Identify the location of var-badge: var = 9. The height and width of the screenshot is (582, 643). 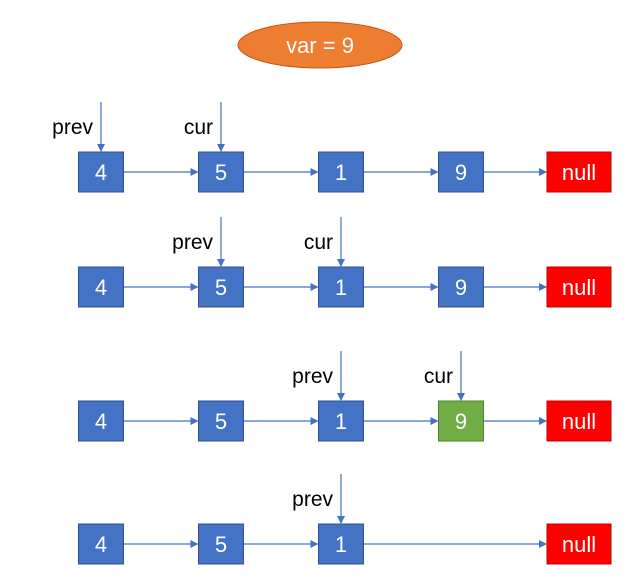
(320, 45).